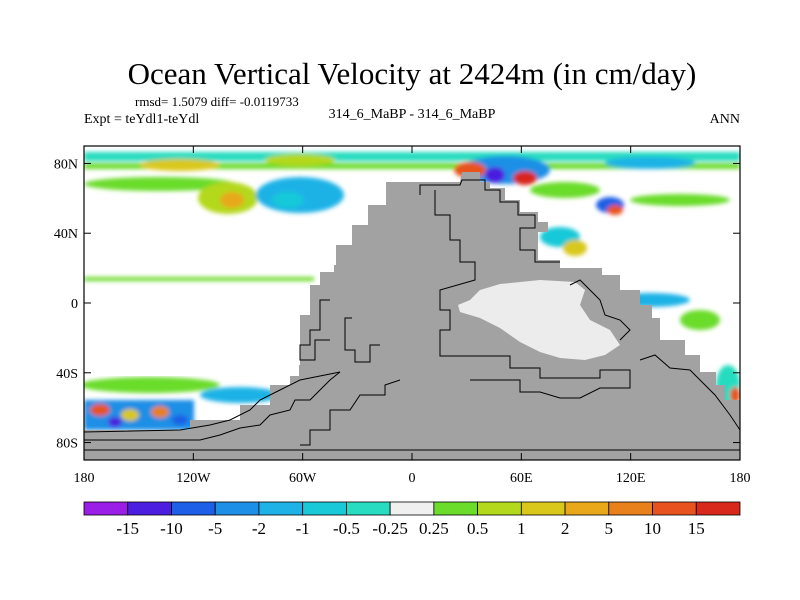  Describe the element at coordinates (521, 528) in the screenshot. I see `colorbar-label: 1` at that location.